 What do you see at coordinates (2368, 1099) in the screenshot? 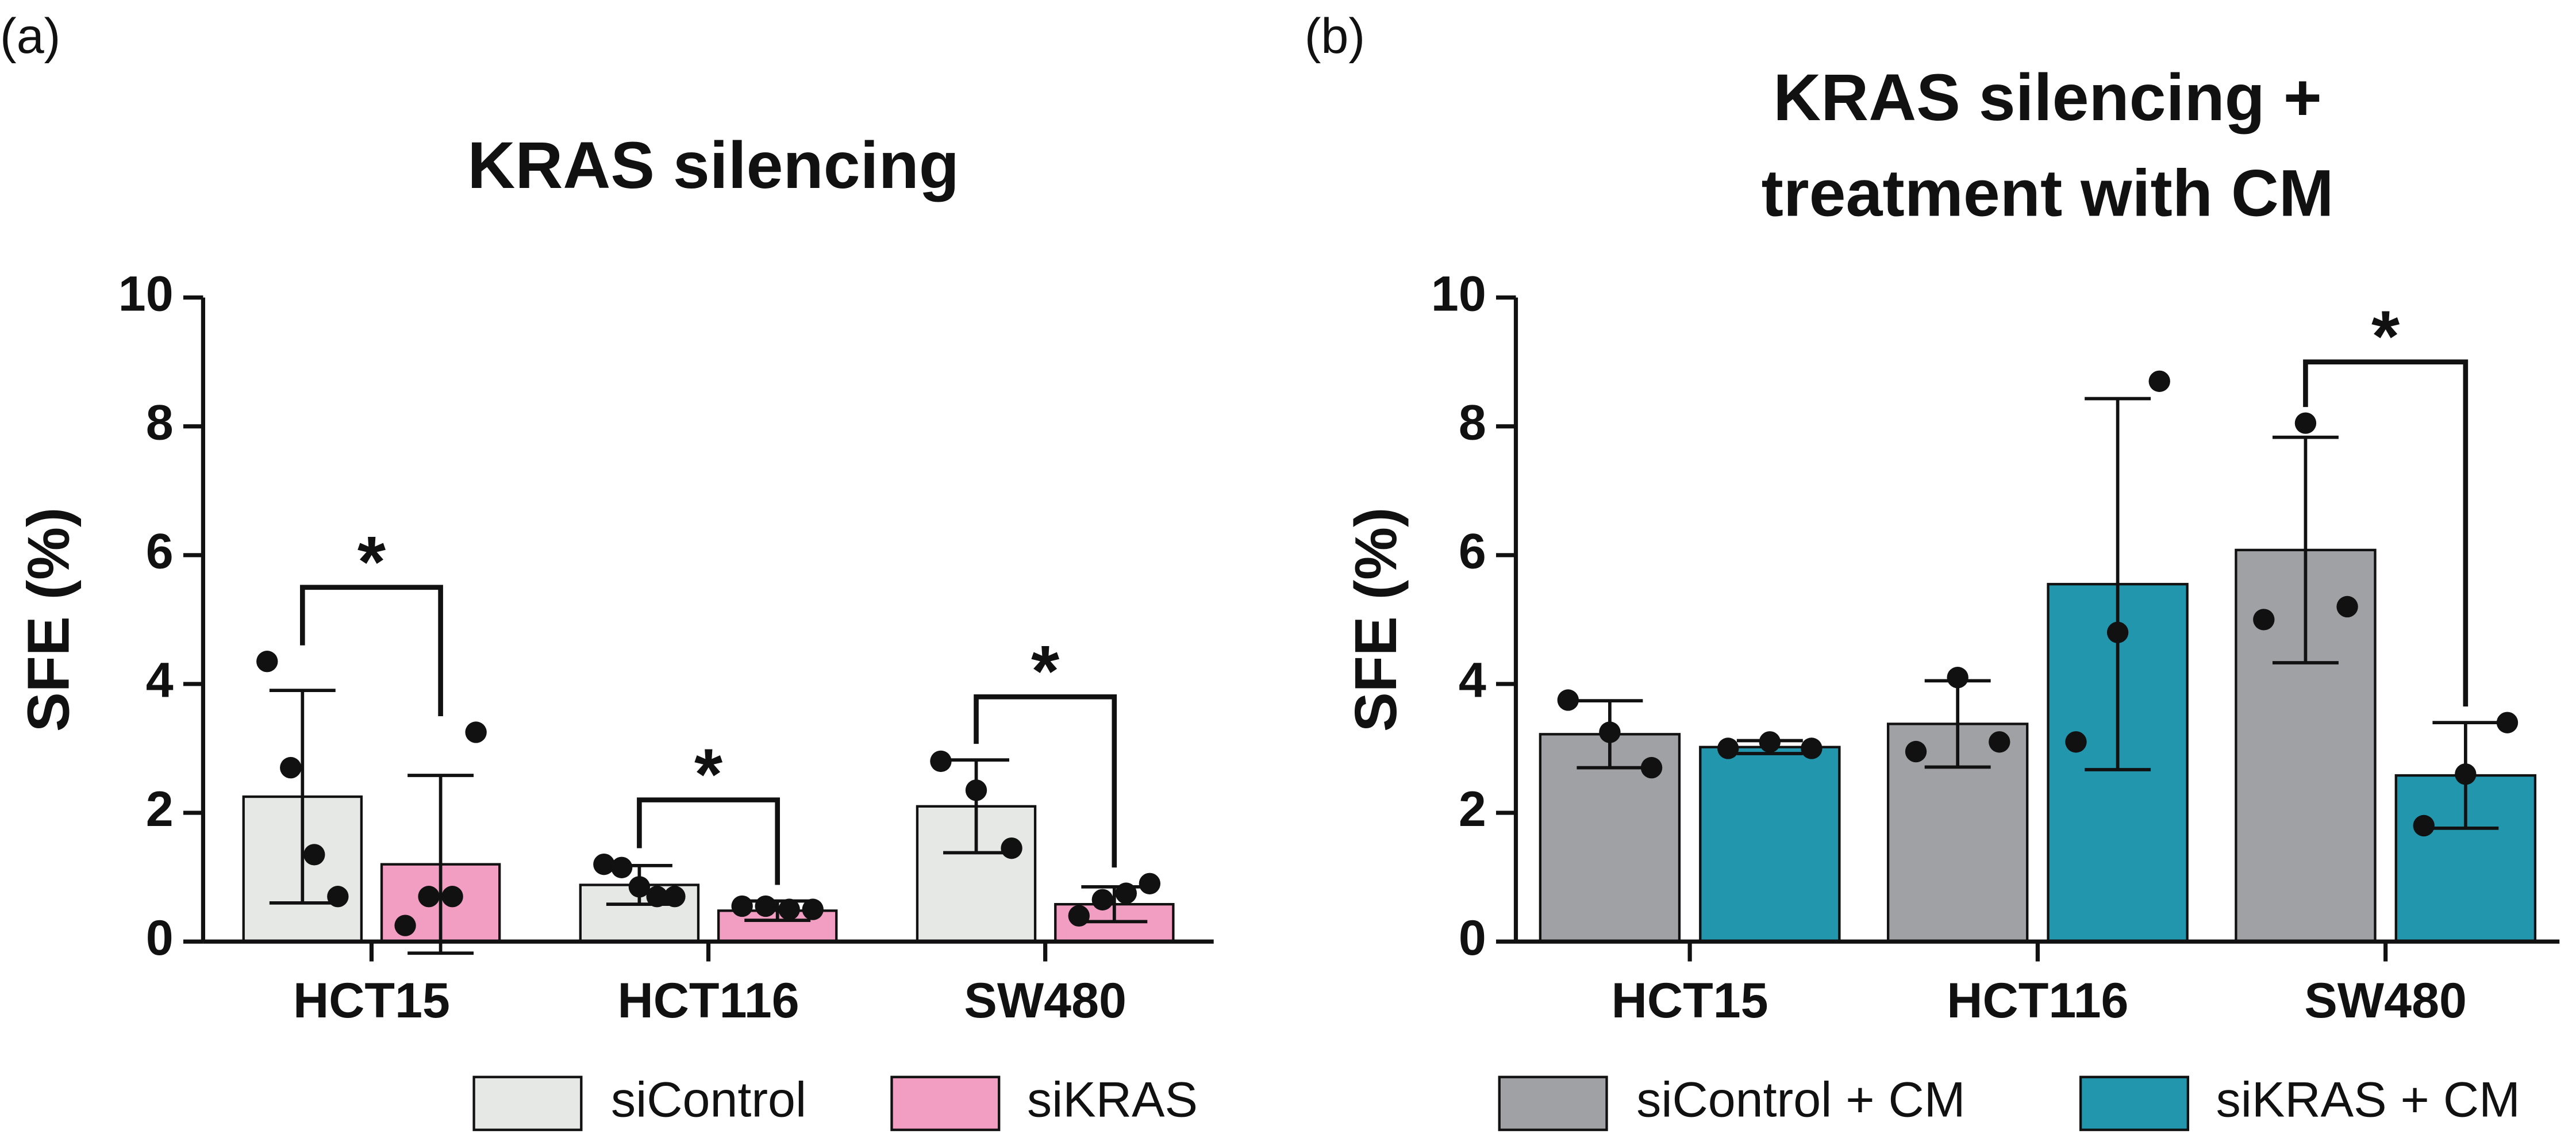
I see `legend-label: siKRAS + CM` at bounding box center [2368, 1099].